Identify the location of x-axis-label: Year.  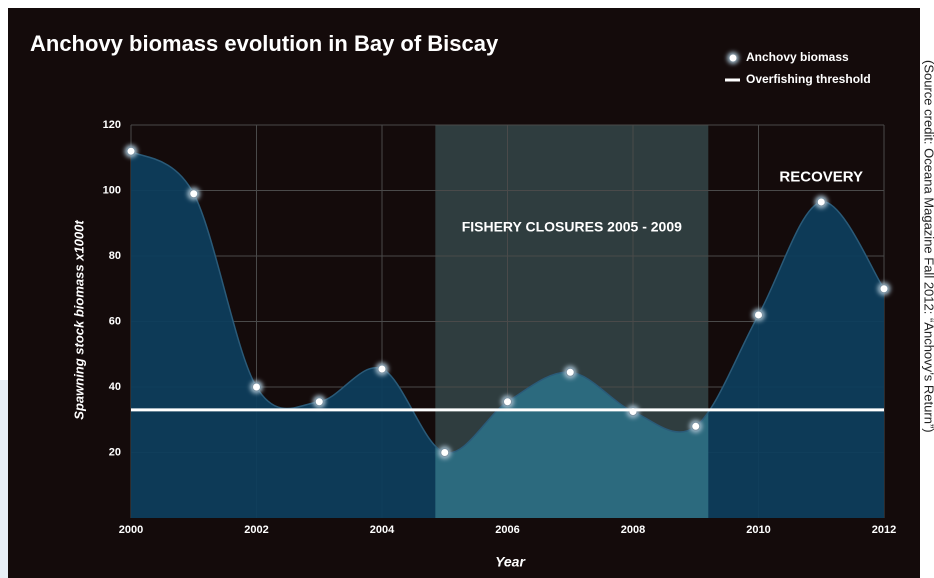
(510, 562).